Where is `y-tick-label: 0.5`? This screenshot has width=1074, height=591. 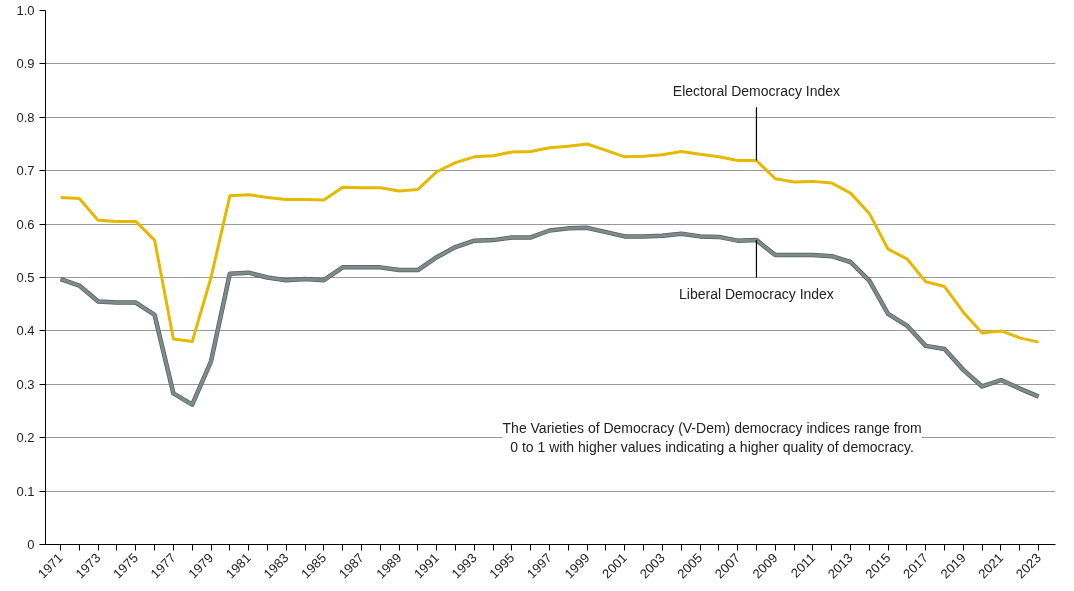
y-tick-label: 0.5 is located at coordinates (25, 277).